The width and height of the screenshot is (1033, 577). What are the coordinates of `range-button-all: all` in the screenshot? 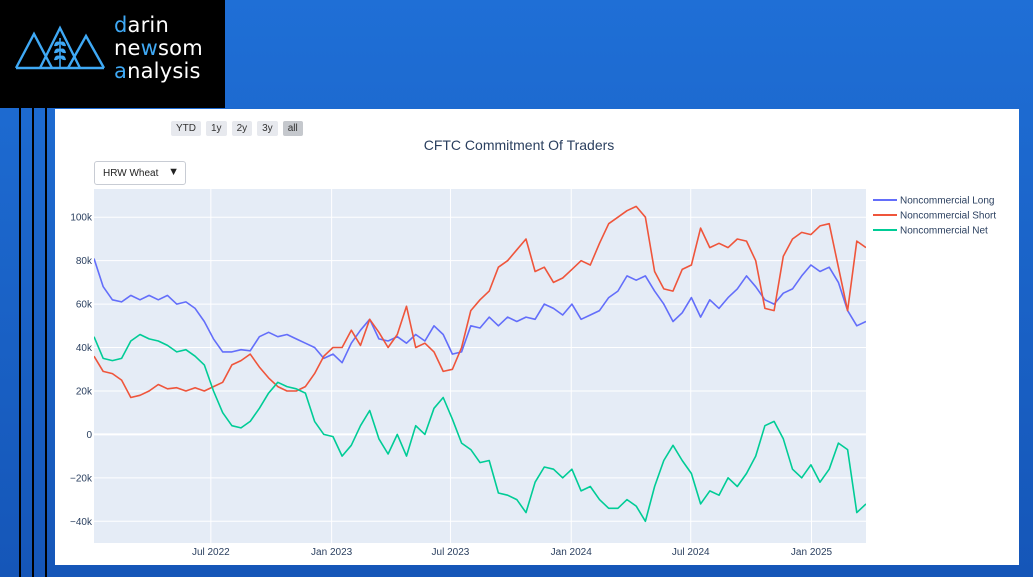 It's located at (292, 128).